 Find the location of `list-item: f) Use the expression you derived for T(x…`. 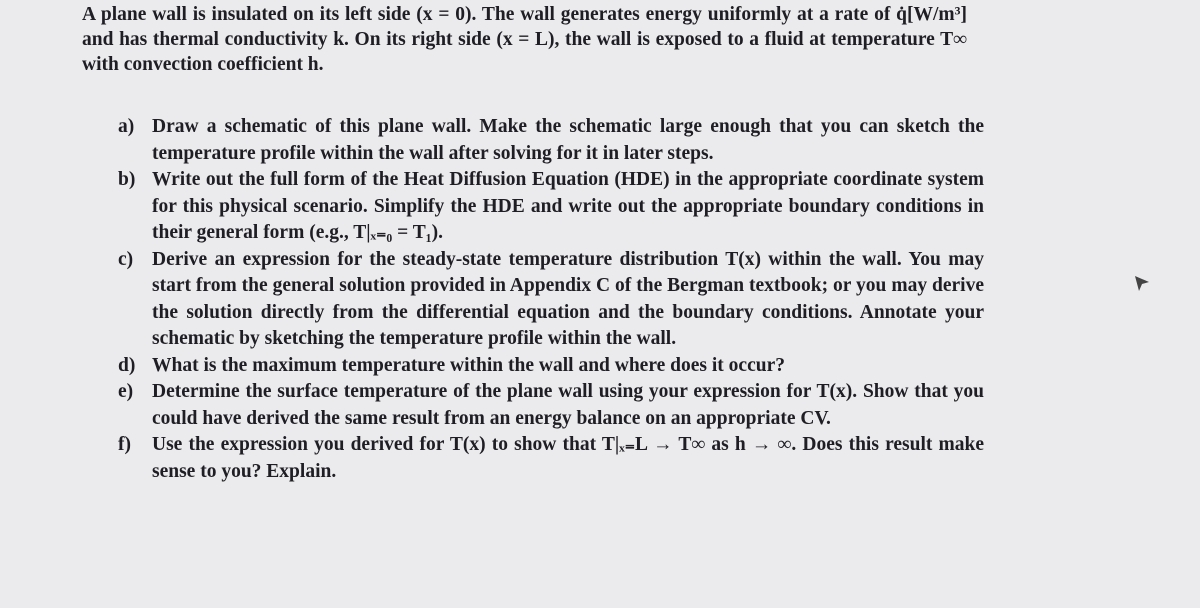

list-item: f) Use the expression you derived for T(x… is located at coordinates (551, 458).